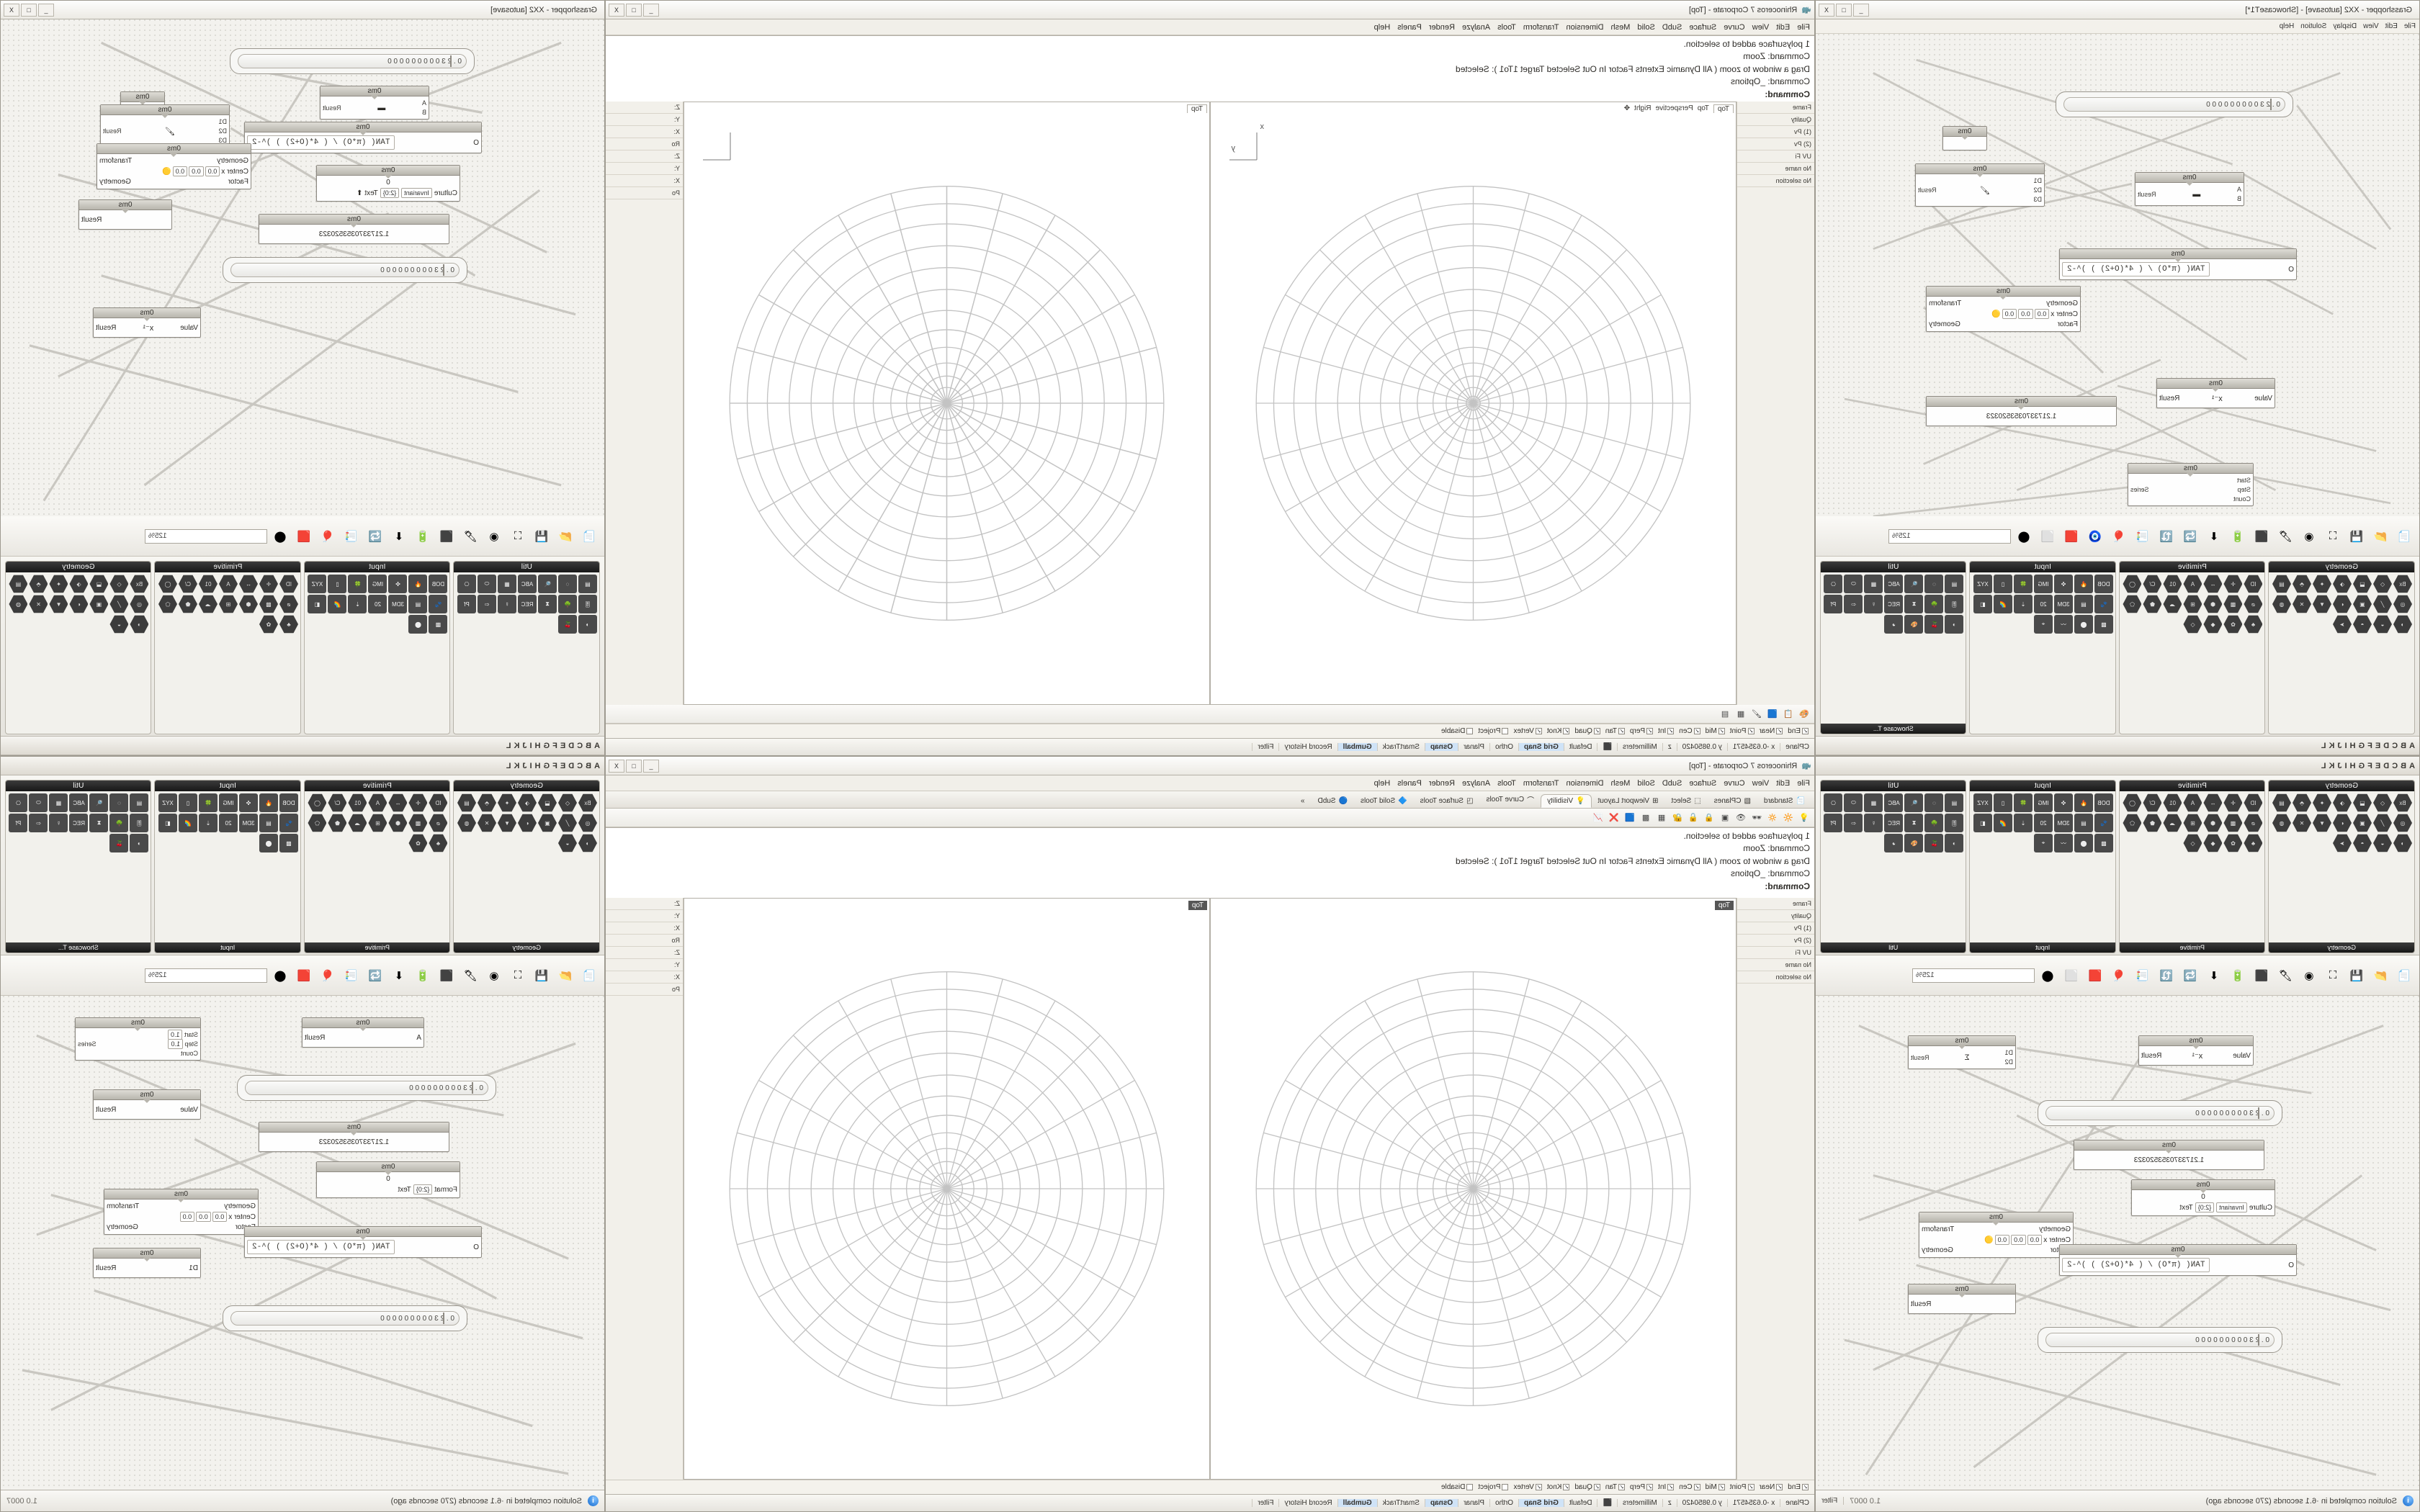  What do you see at coordinates (1441, 783) in the screenshot?
I see `menu-render: Render` at bounding box center [1441, 783].